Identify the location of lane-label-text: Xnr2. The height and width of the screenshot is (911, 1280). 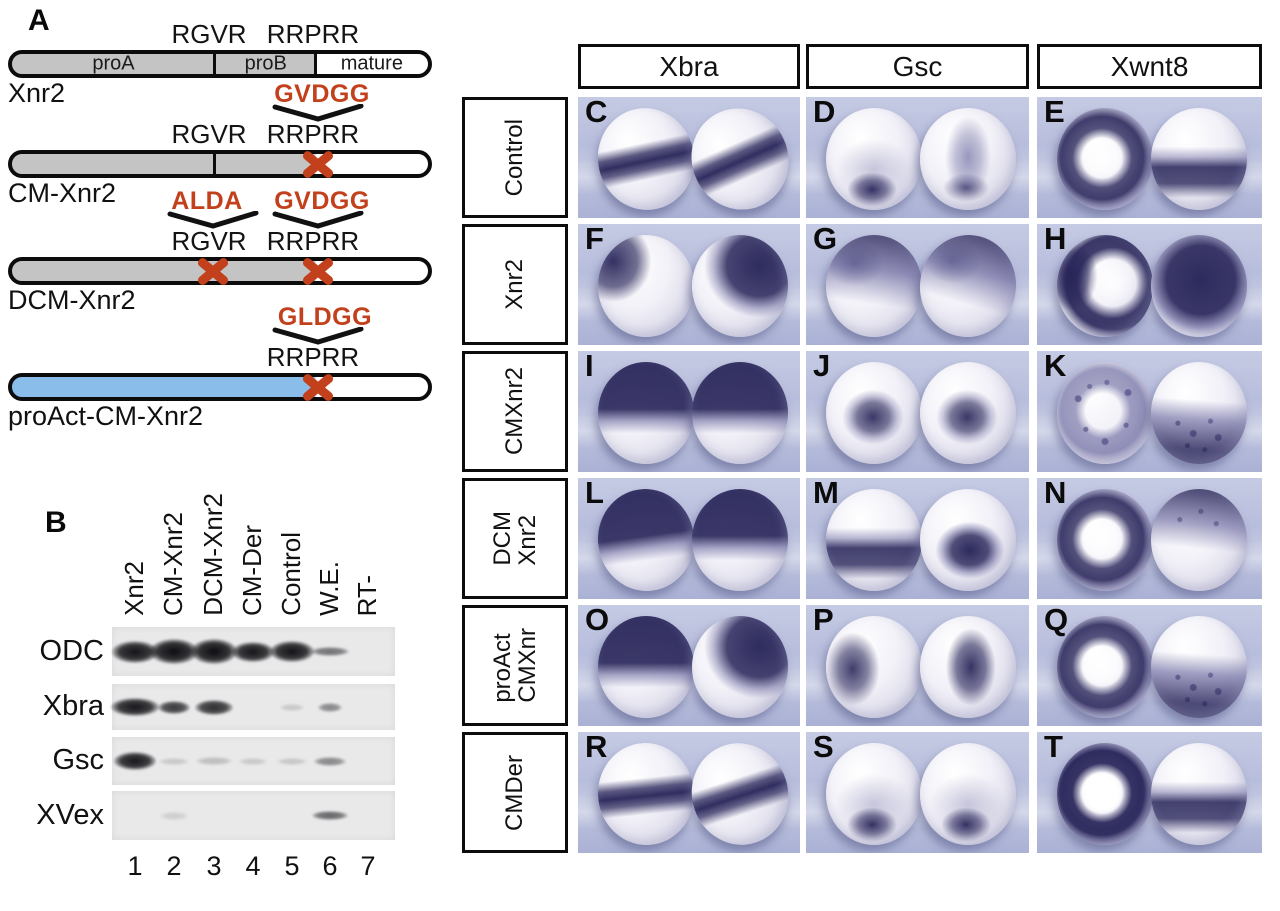
(134, 588).